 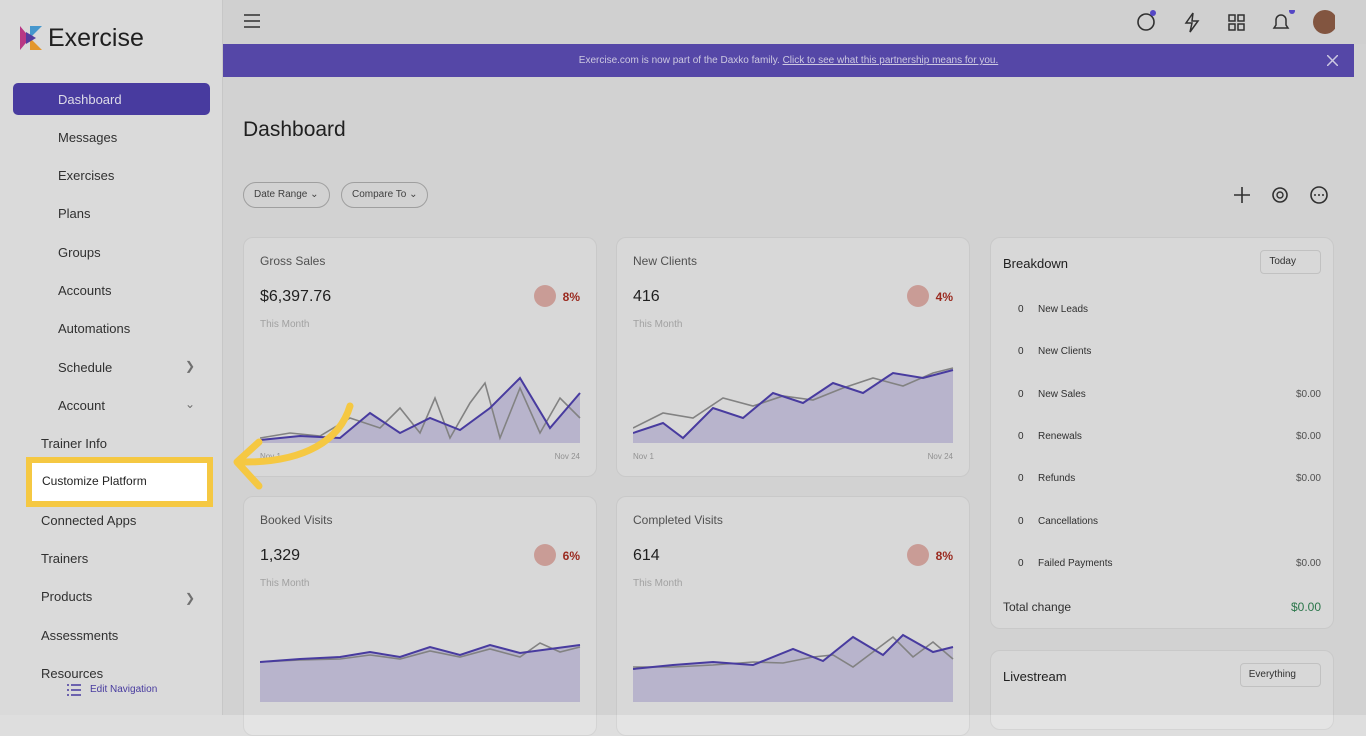 What do you see at coordinates (1235, 23) in the screenshot?
I see `toolbar-icons` at bounding box center [1235, 23].